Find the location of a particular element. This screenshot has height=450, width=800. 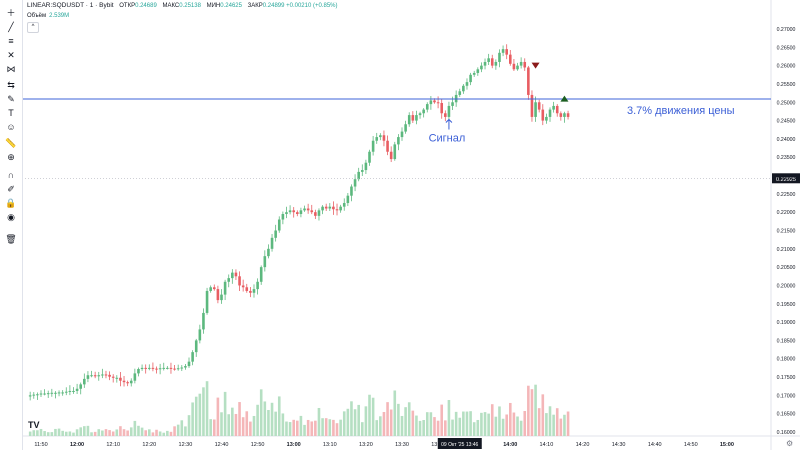

time-tick-label: 11:50 is located at coordinates (40, 445).